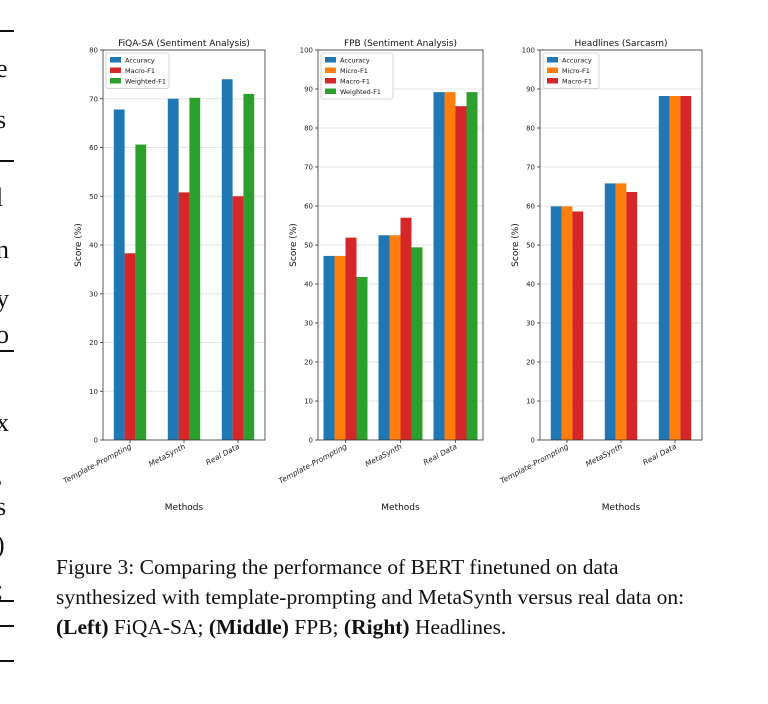 The height and width of the screenshot is (704, 768). Describe the element at coordinates (158, 627) in the screenshot. I see `caption-left-text: FiQA-SA;` at that location.